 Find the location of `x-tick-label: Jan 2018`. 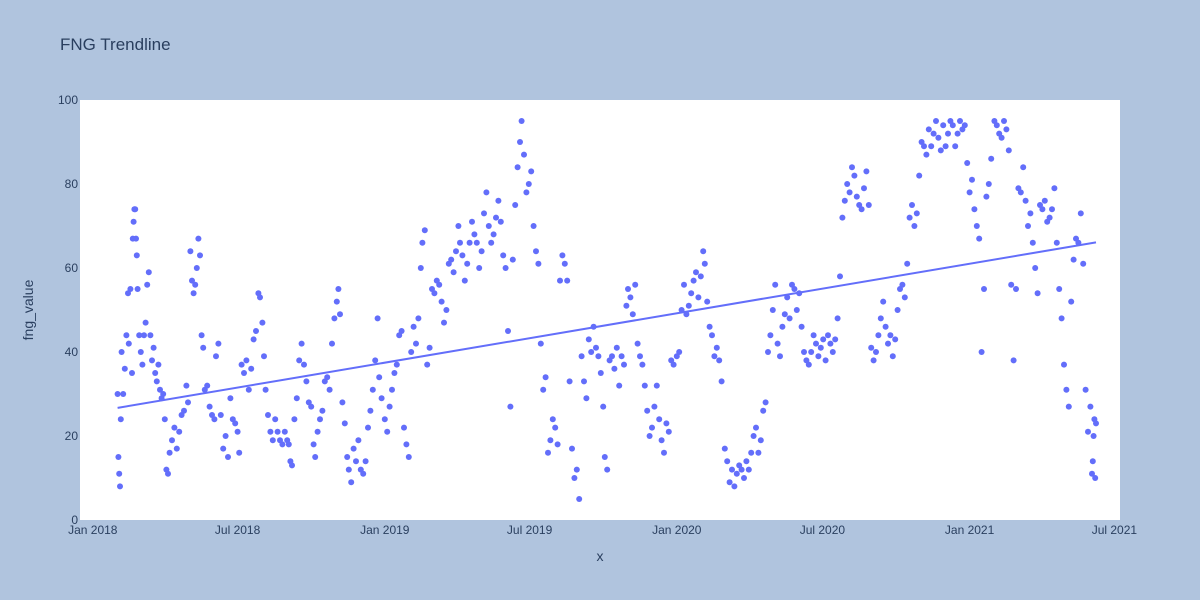

x-tick-label: Jan 2018 is located at coordinates (93, 530).